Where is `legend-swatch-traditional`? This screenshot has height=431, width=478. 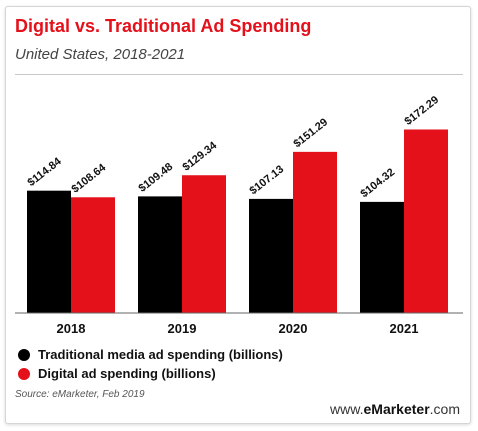 legend-swatch-traditional is located at coordinates (24, 354).